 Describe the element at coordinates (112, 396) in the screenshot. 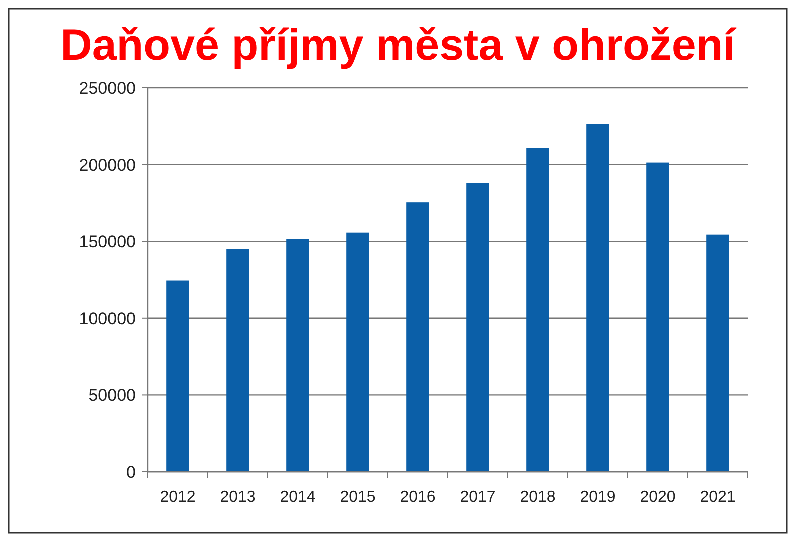

I see `y-tick-label: 50000` at that location.